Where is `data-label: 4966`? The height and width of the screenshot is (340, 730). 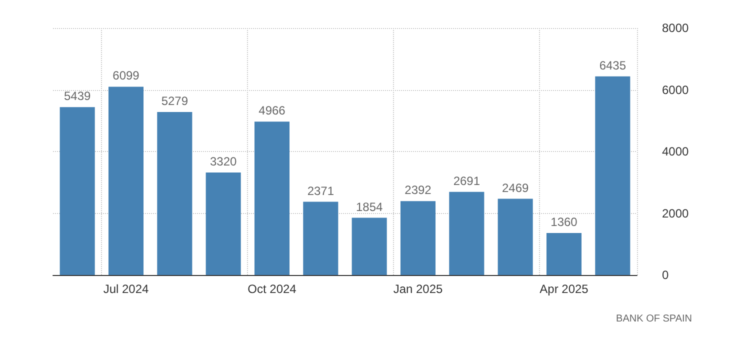 data-label: 4966 is located at coordinates (272, 111).